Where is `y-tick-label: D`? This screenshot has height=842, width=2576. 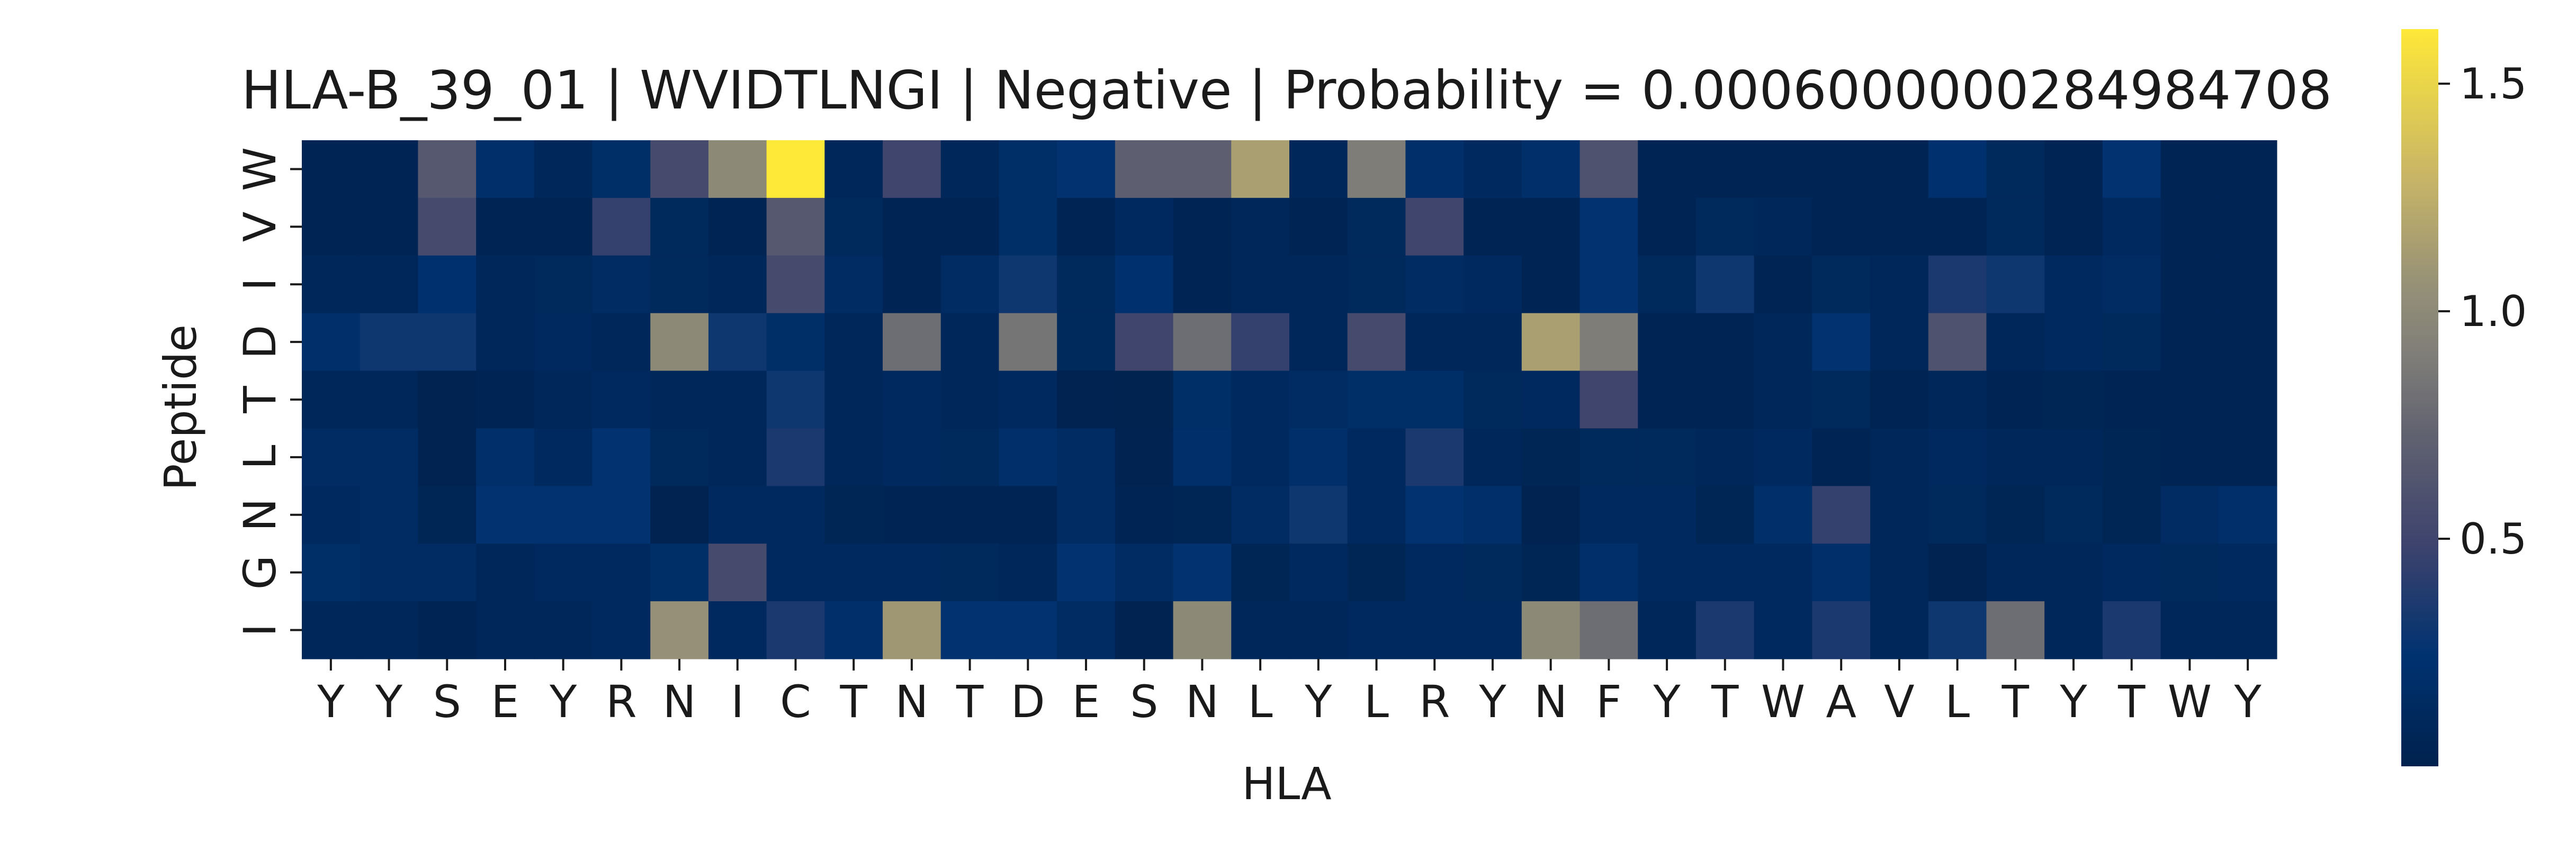 y-tick-label: D is located at coordinates (260, 342).